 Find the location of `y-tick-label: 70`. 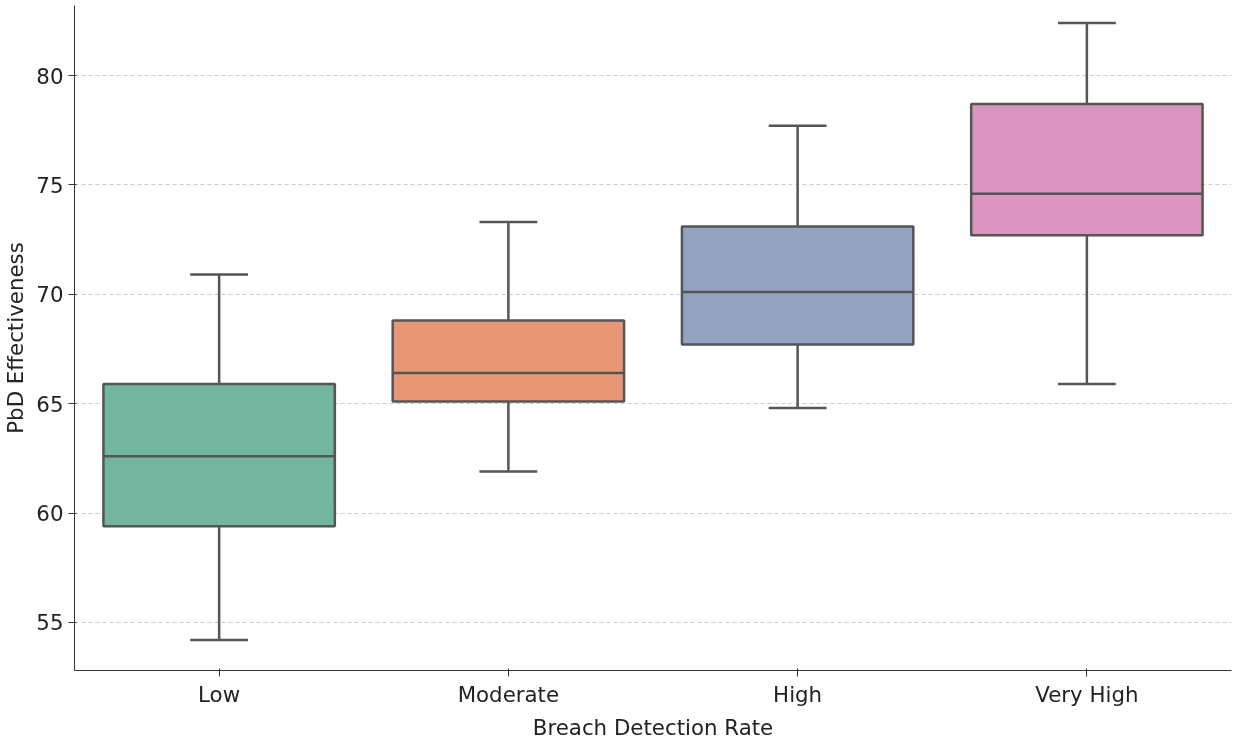

y-tick-label: 70 is located at coordinates (50, 295).